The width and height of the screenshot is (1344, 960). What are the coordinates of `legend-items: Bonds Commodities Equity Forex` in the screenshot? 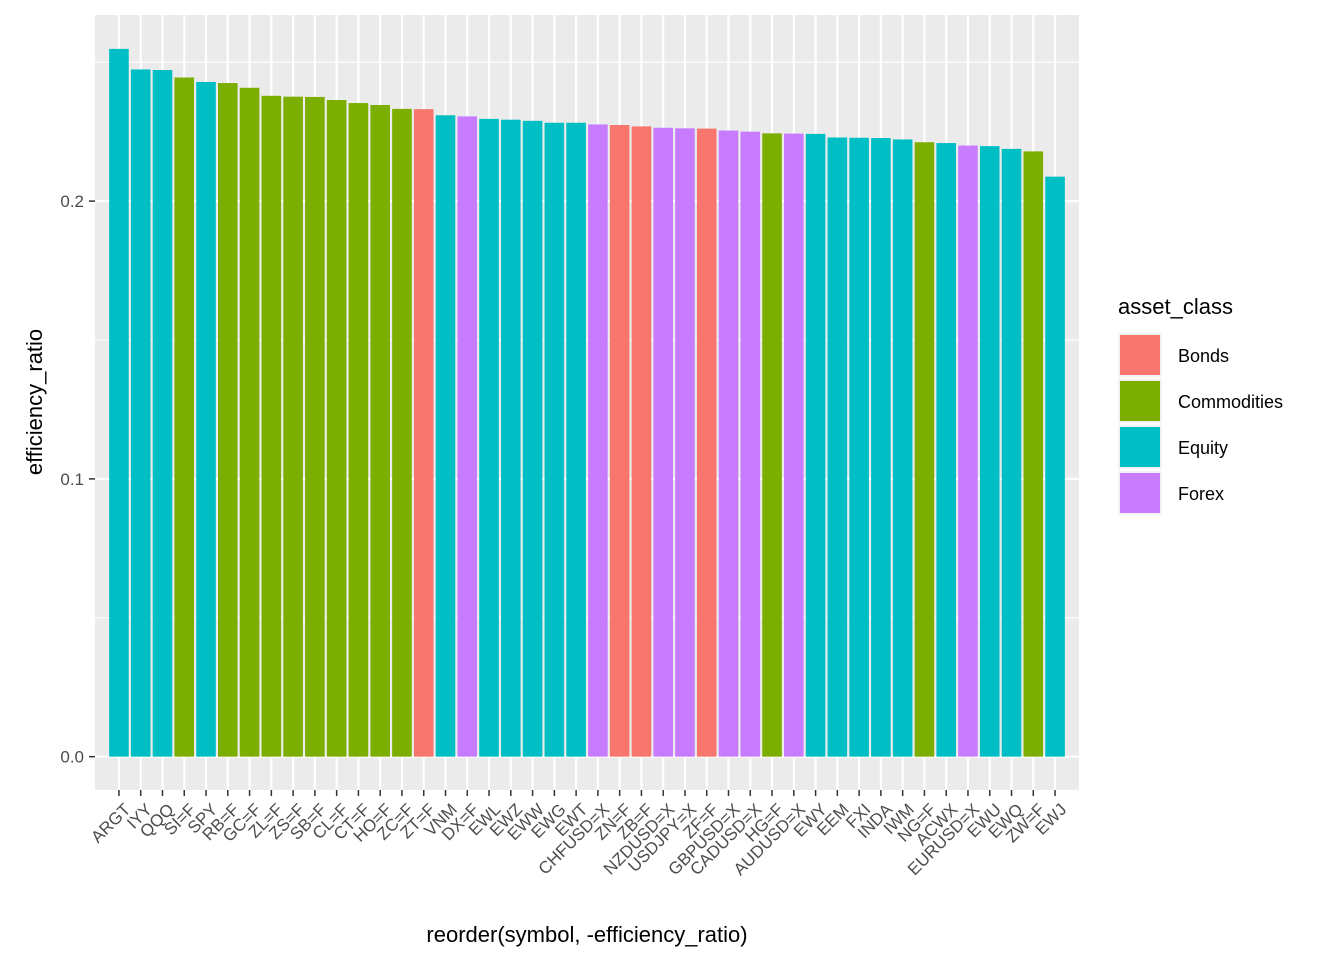 It's located at (1200, 424).